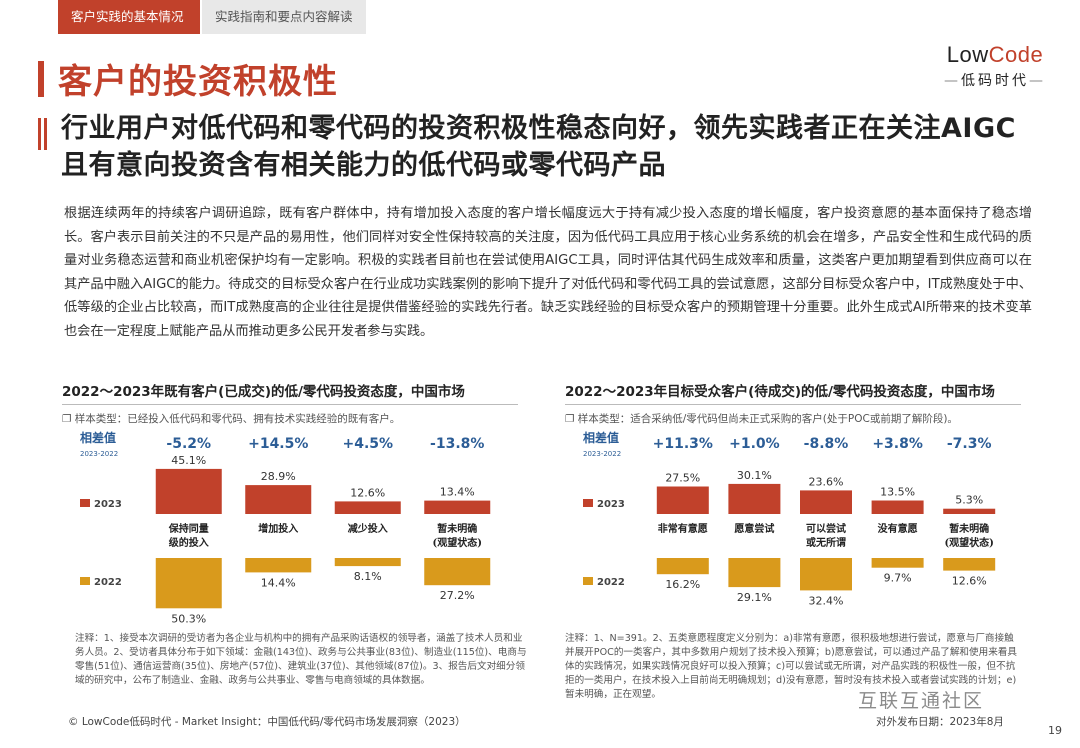  I want to click on bar-2023-label: 30.1%, so click(754, 475).